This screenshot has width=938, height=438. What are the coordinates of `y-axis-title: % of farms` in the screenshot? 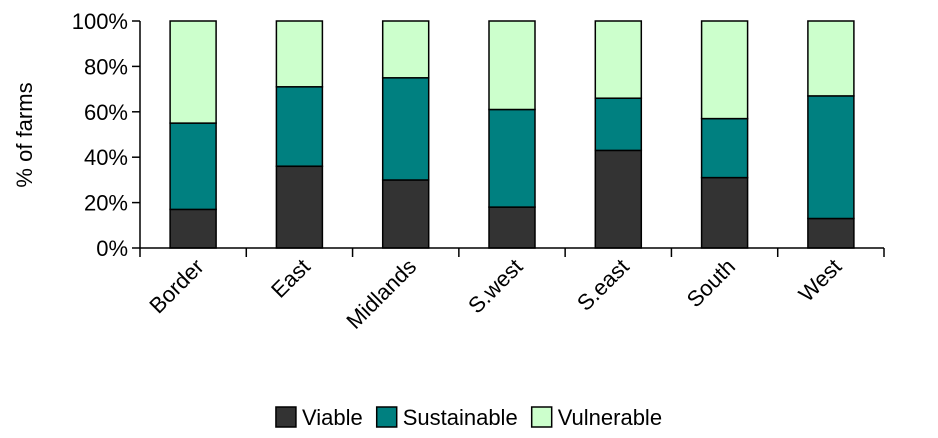 It's located at (24, 134).